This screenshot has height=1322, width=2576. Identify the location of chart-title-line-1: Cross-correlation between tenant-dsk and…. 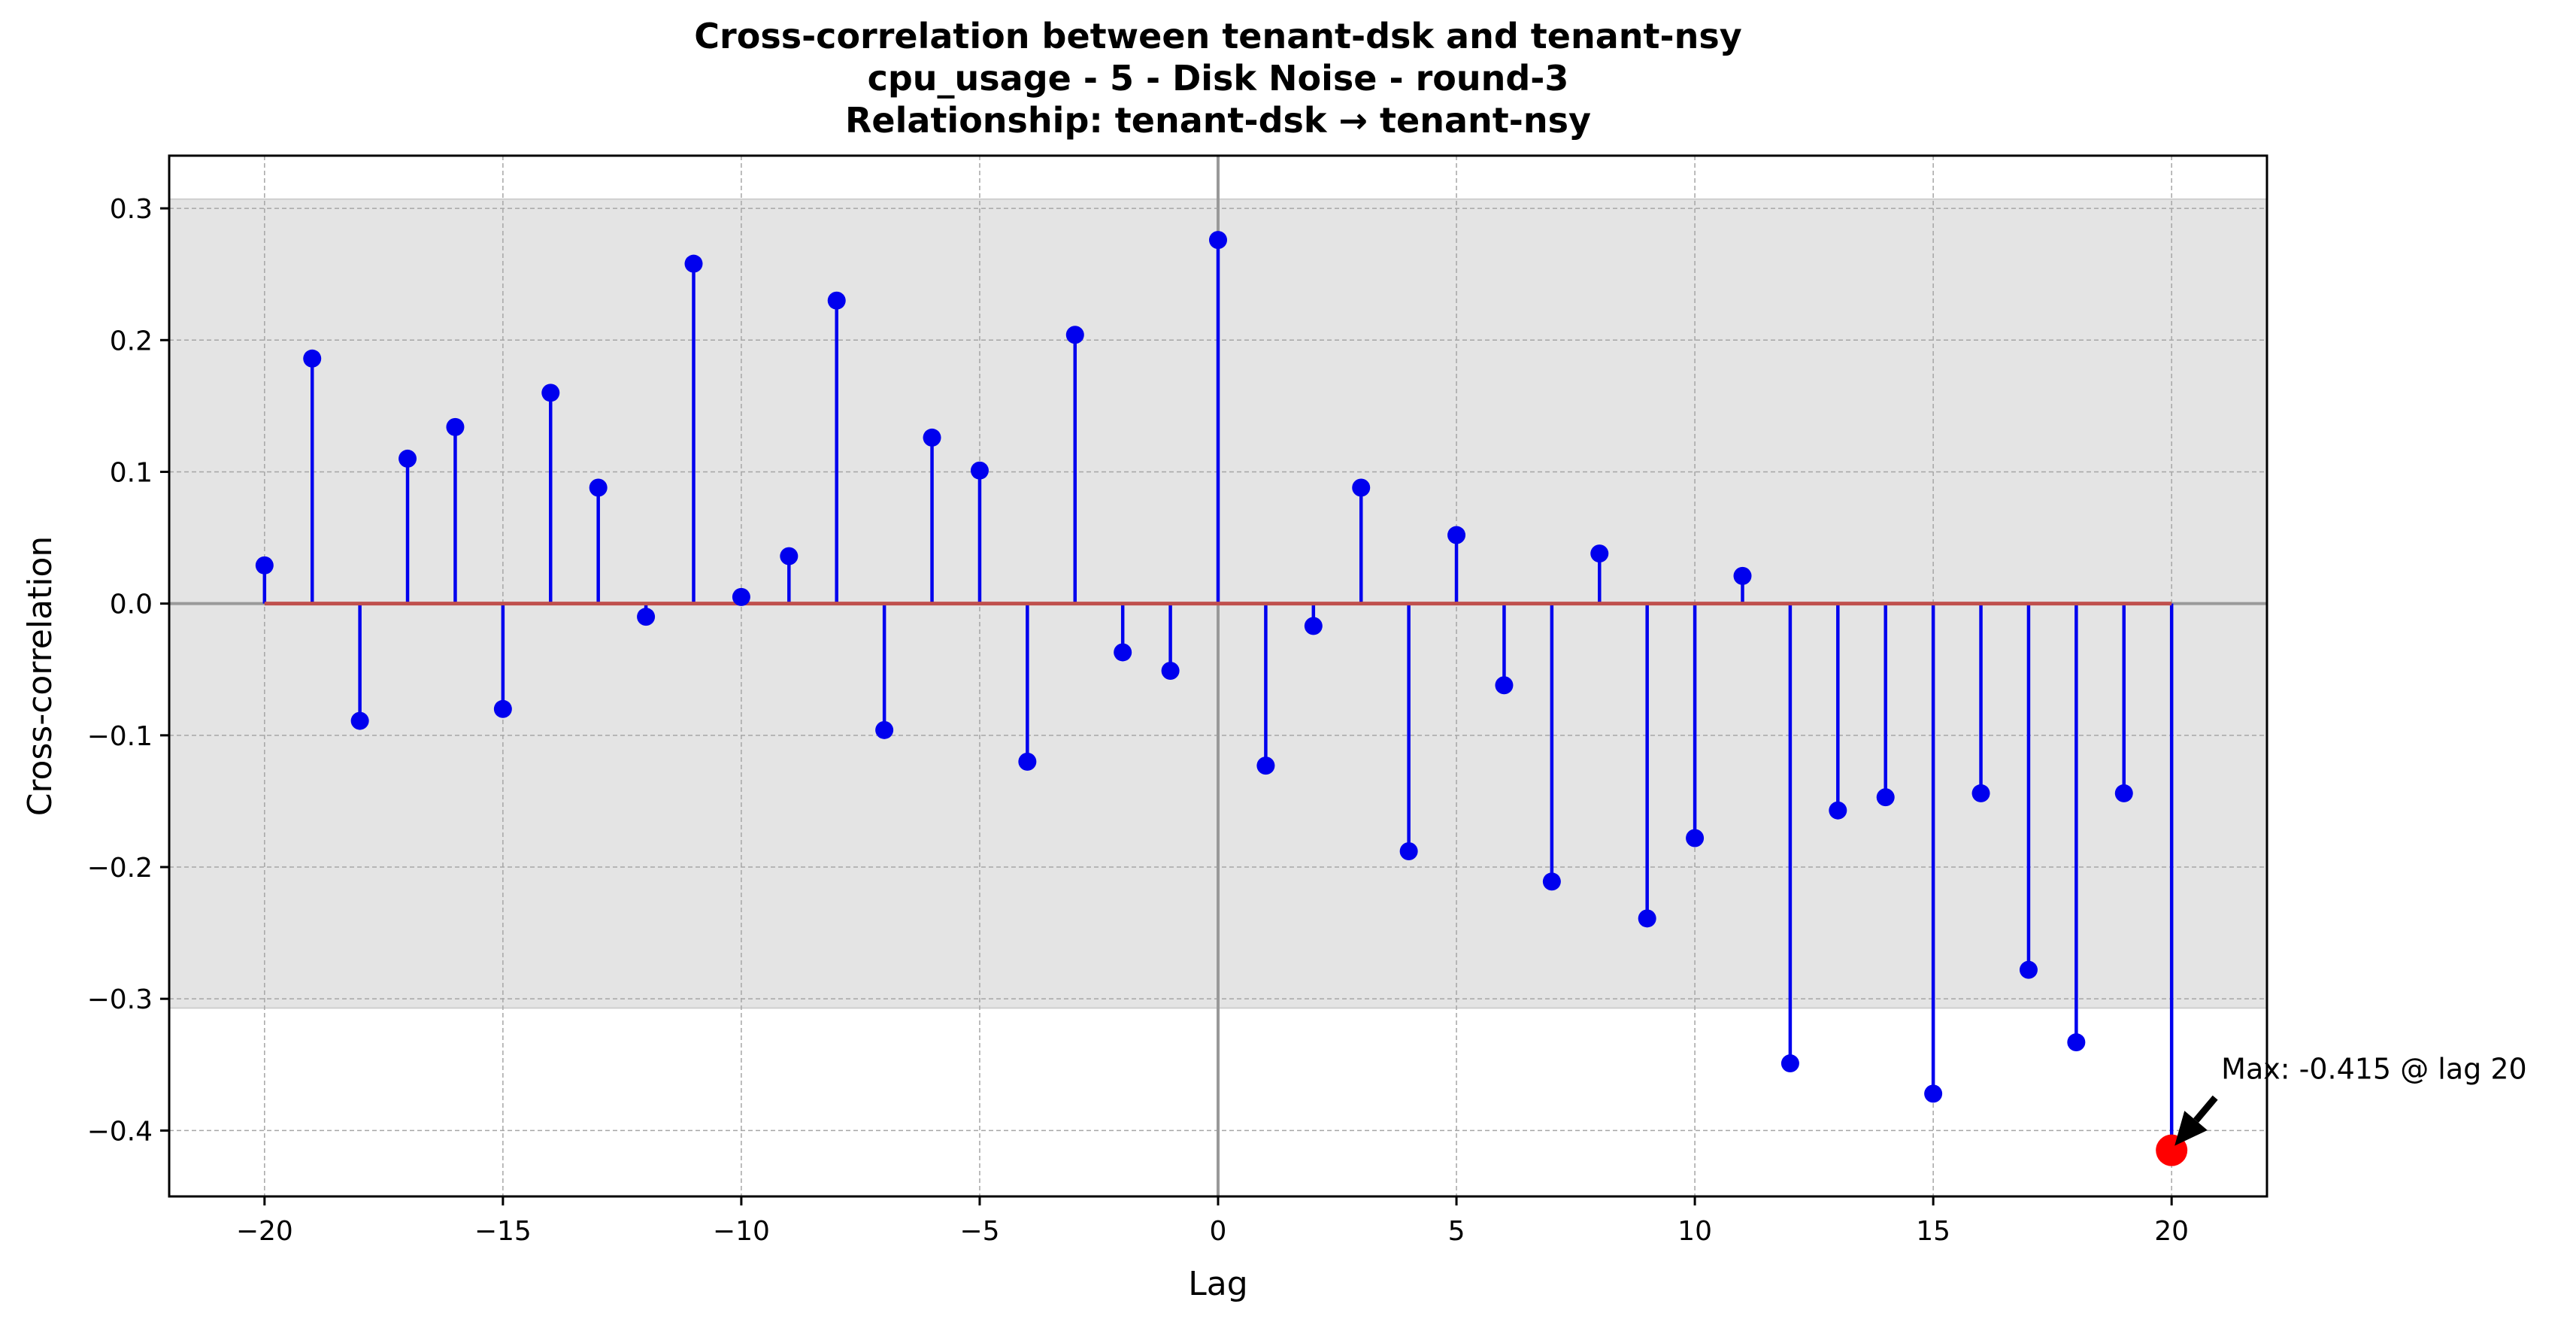
(1217, 36).